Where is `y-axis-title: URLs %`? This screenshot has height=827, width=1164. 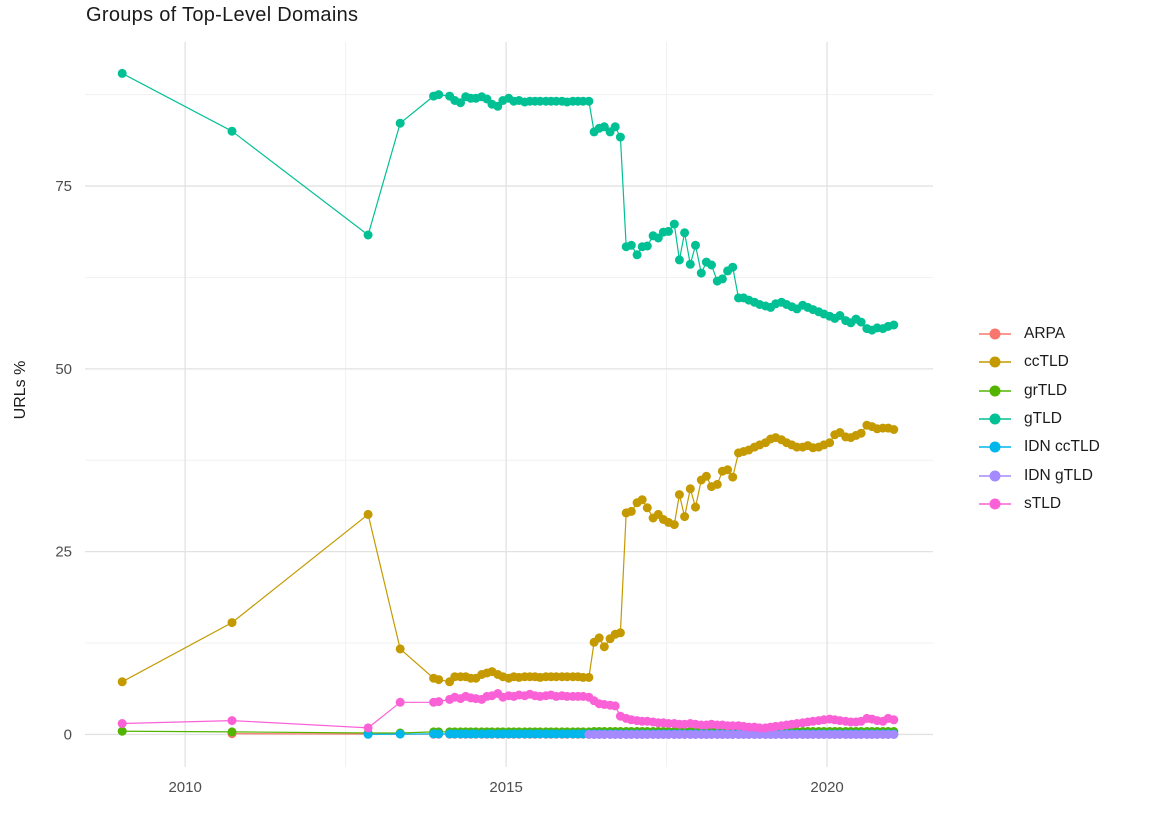
y-axis-title: URLs % is located at coordinates (20, 390).